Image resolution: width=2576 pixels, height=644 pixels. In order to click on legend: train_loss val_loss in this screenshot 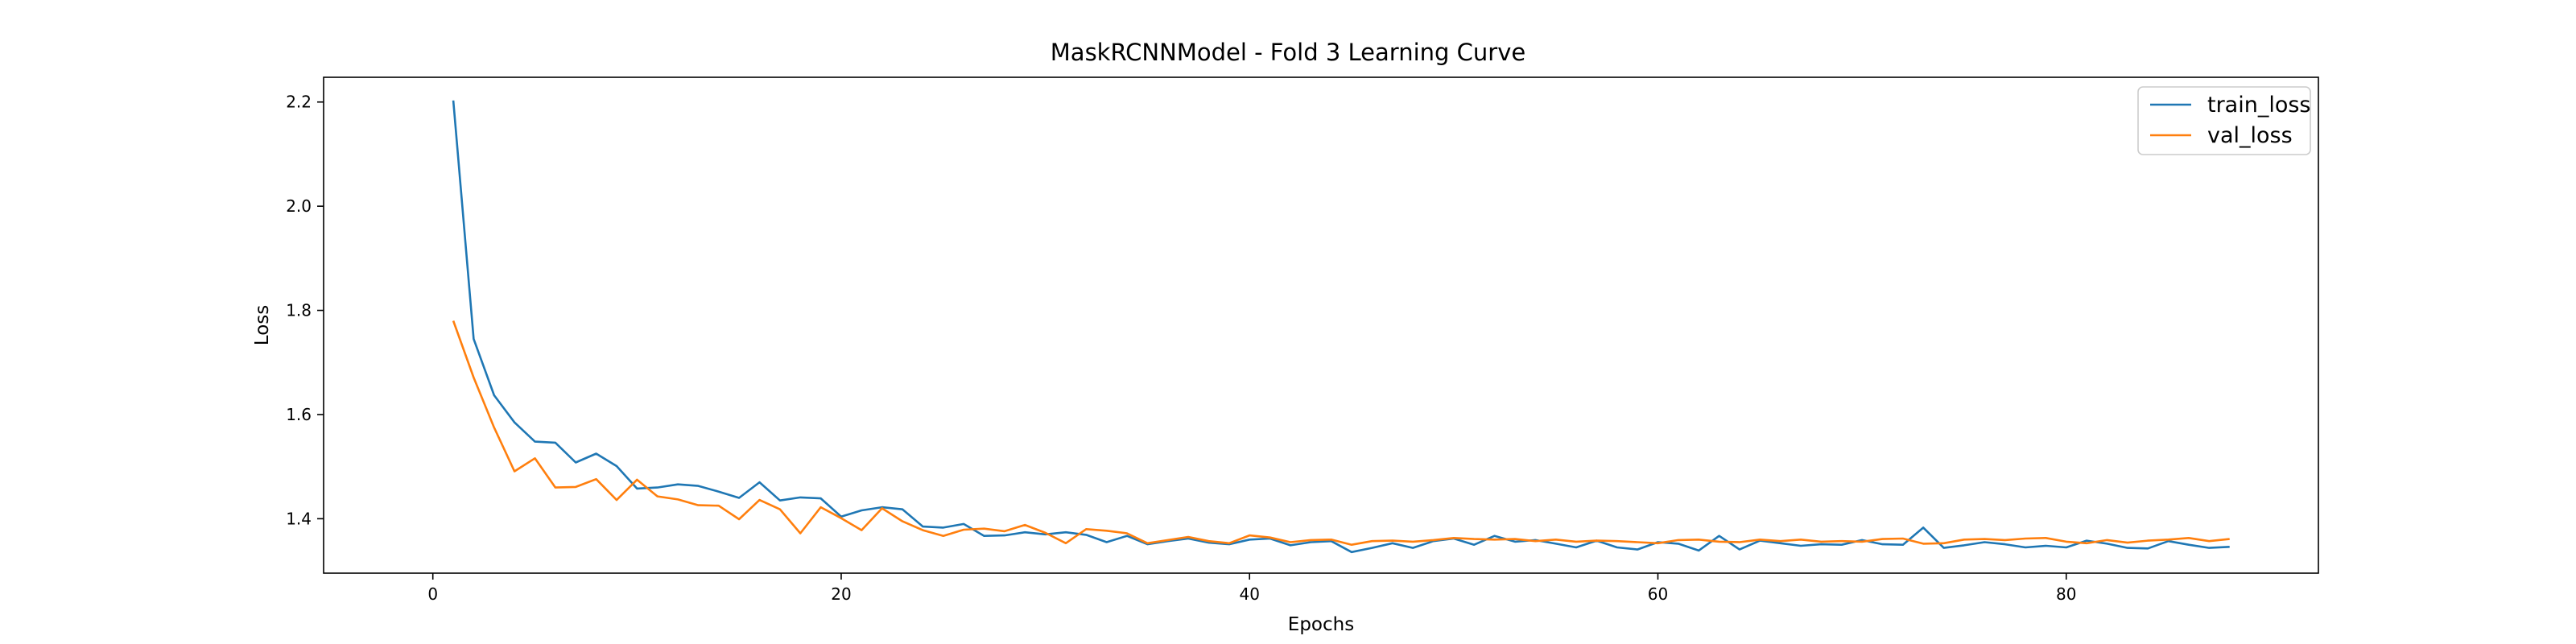, I will do `click(2224, 121)`.